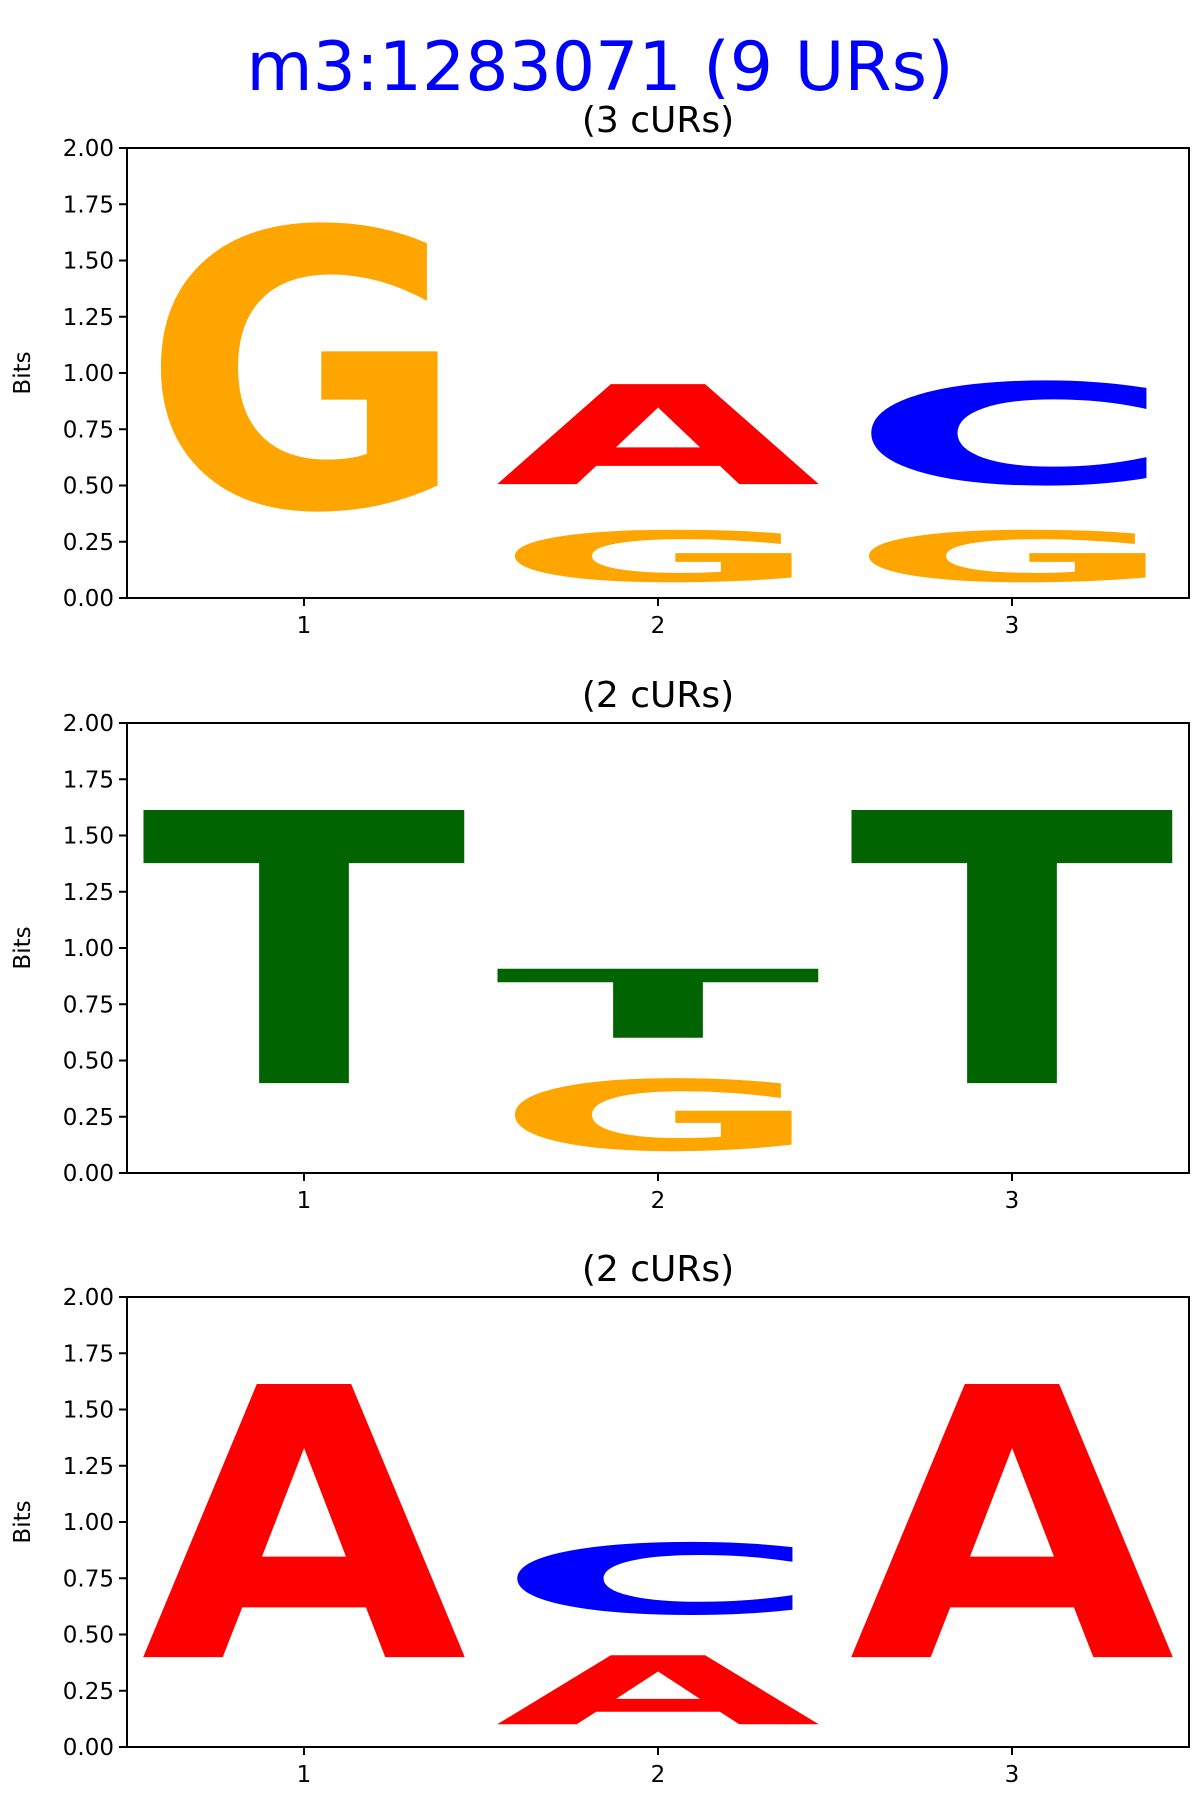  I want to click on panel-title: (3 cURs), so click(658, 120).